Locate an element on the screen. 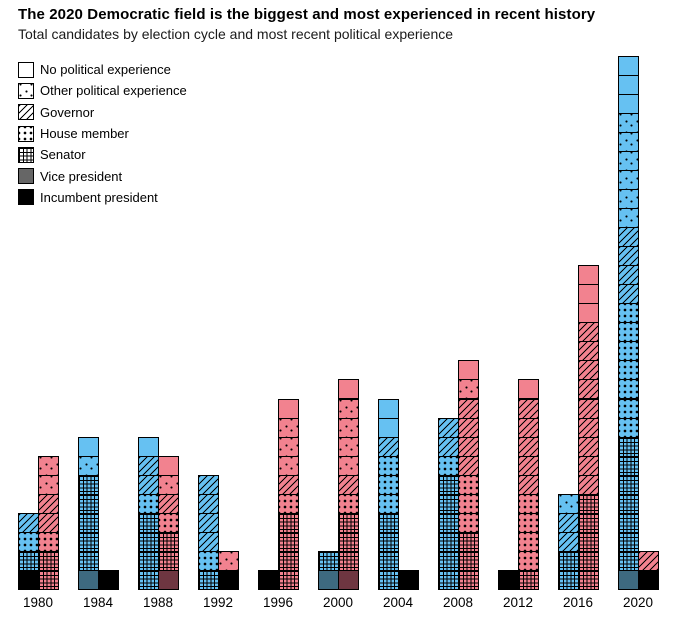  candidate-square-1988-dem-house is located at coordinates (148, 503).